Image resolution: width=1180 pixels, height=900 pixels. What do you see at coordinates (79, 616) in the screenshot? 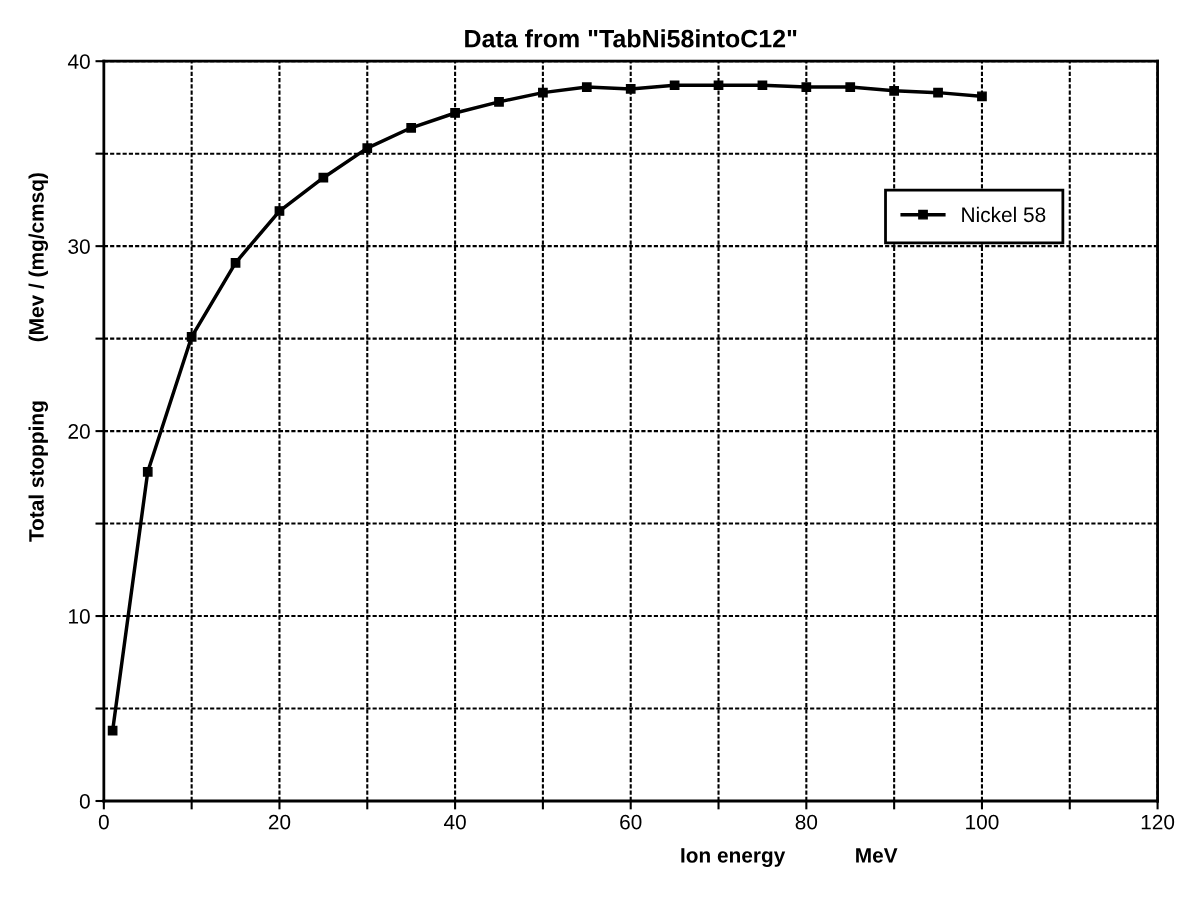
I see `y-tick-label: 10` at bounding box center [79, 616].